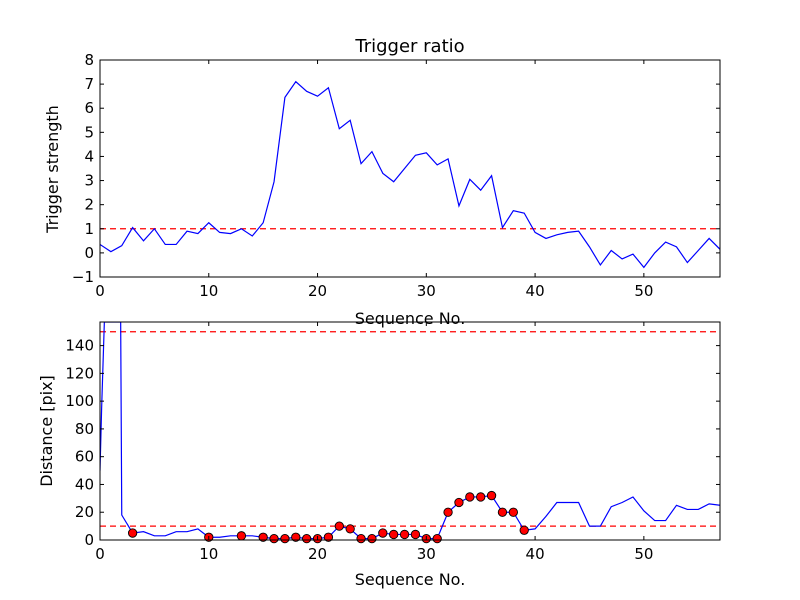 The width and height of the screenshot is (800, 600). Describe the element at coordinates (409, 46) in the screenshot. I see `chart-title: Trigger ratio` at that location.